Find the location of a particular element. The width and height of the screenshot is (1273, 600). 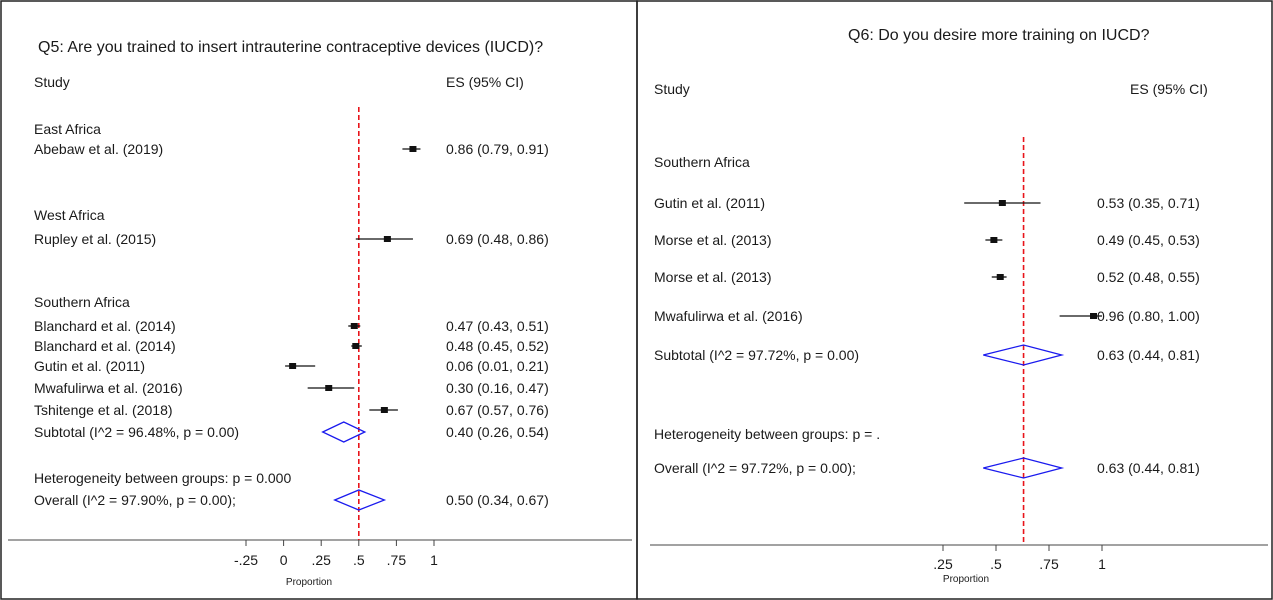

q5-es-value: 0.47 (0.43, 0.51) is located at coordinates (497, 326).